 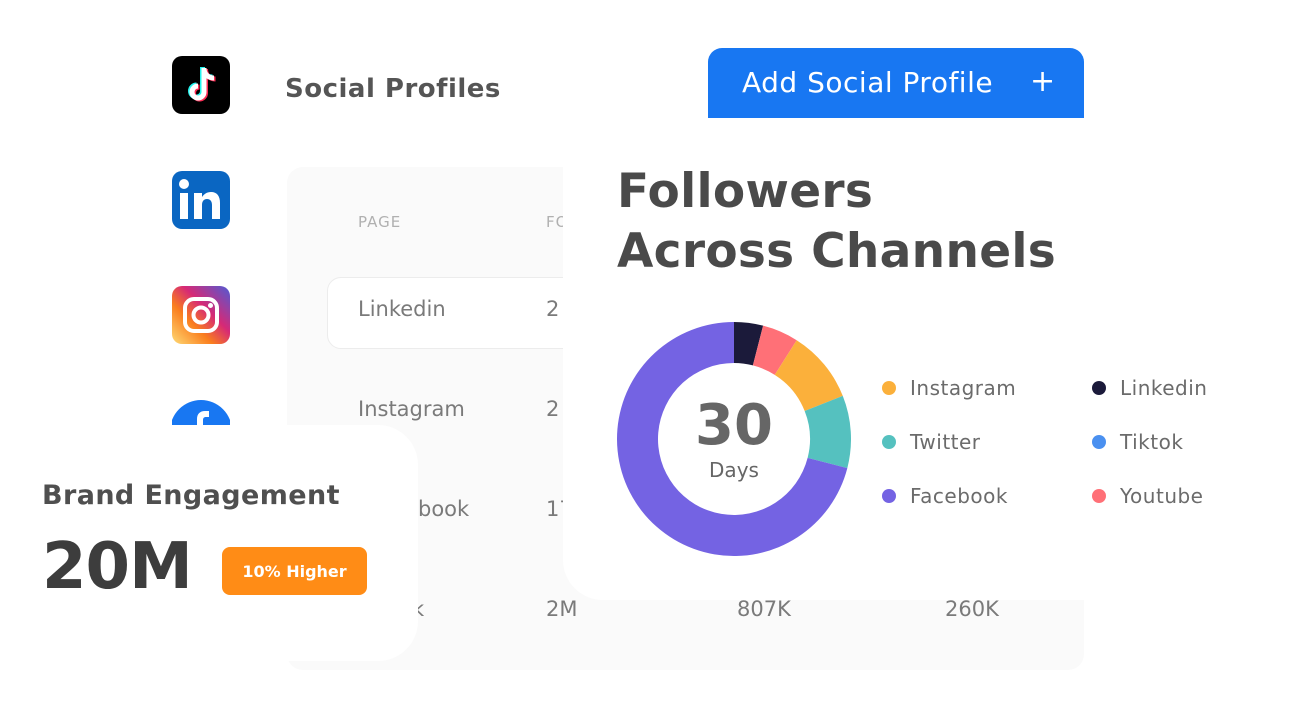 What do you see at coordinates (945, 442) in the screenshot?
I see `legend-label: Twitter` at bounding box center [945, 442].